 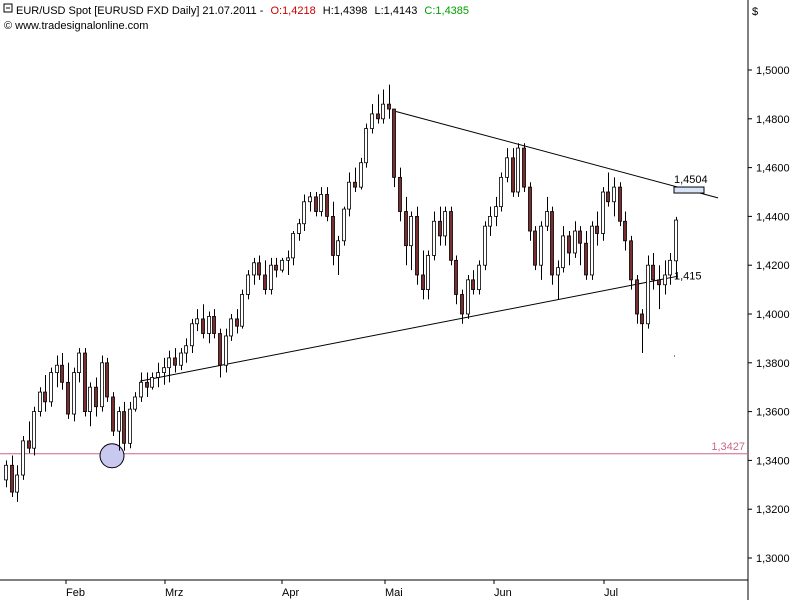 I want to click on descending-trendline, so click(x=557, y=154).